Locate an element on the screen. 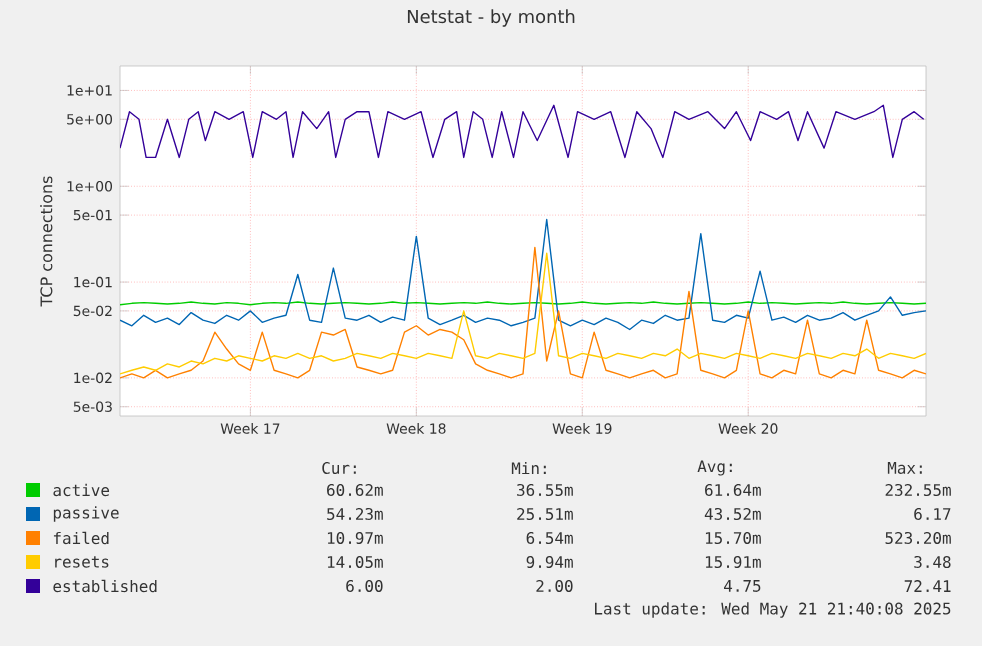  chart-title: Netstat - by month is located at coordinates (491, 18).